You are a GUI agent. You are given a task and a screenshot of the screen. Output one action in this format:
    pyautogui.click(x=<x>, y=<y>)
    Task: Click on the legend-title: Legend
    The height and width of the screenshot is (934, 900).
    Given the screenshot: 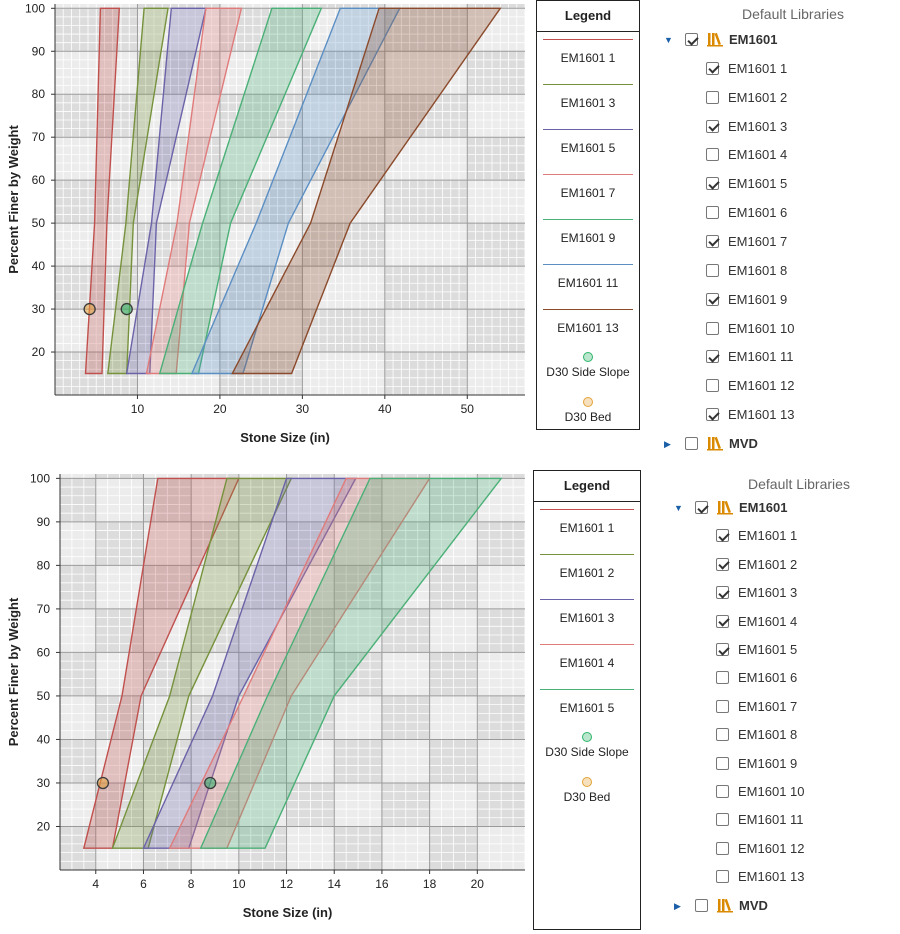 What is the action you would take?
    pyautogui.click(x=587, y=486)
    